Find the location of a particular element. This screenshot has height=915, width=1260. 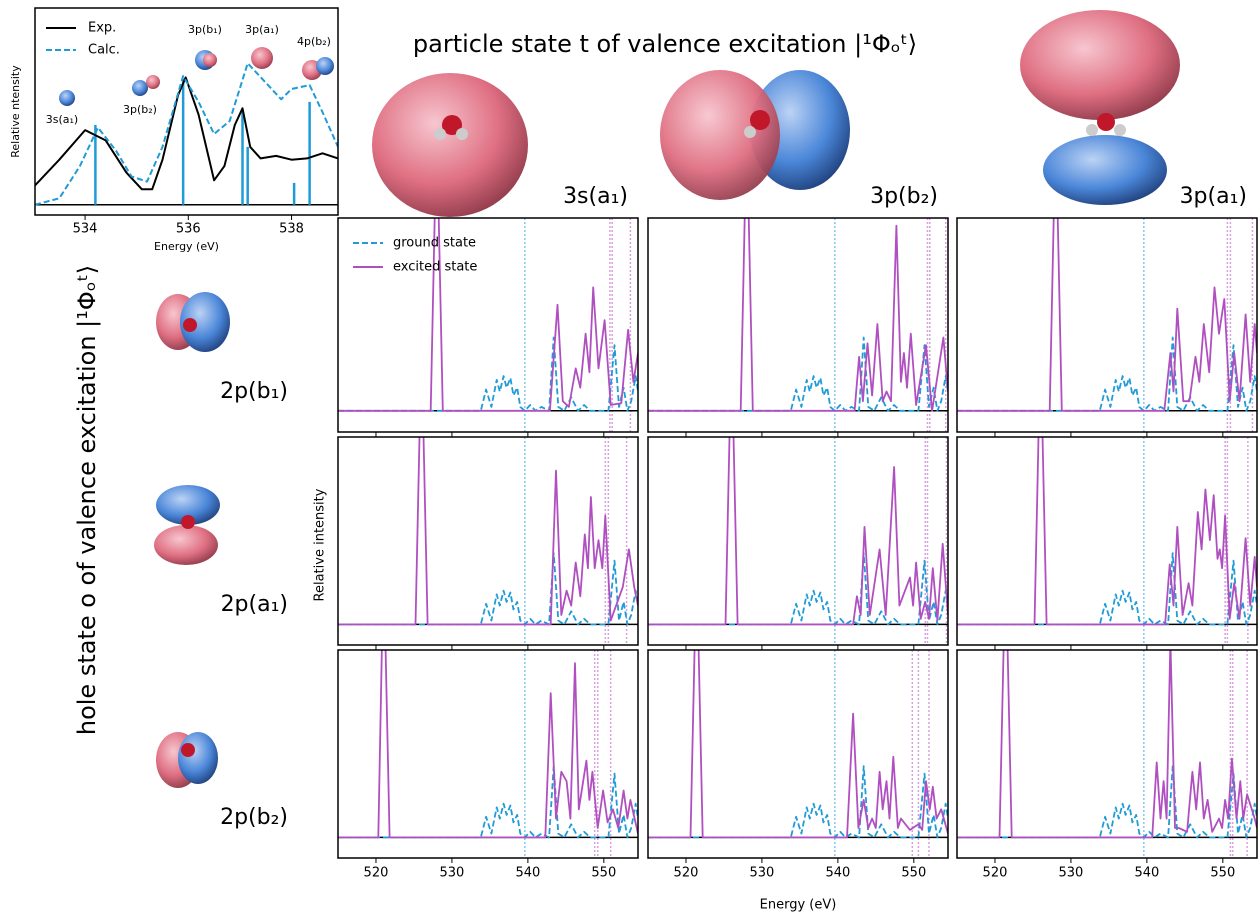

column-label: 3p(a₁) is located at coordinates (1213, 196).